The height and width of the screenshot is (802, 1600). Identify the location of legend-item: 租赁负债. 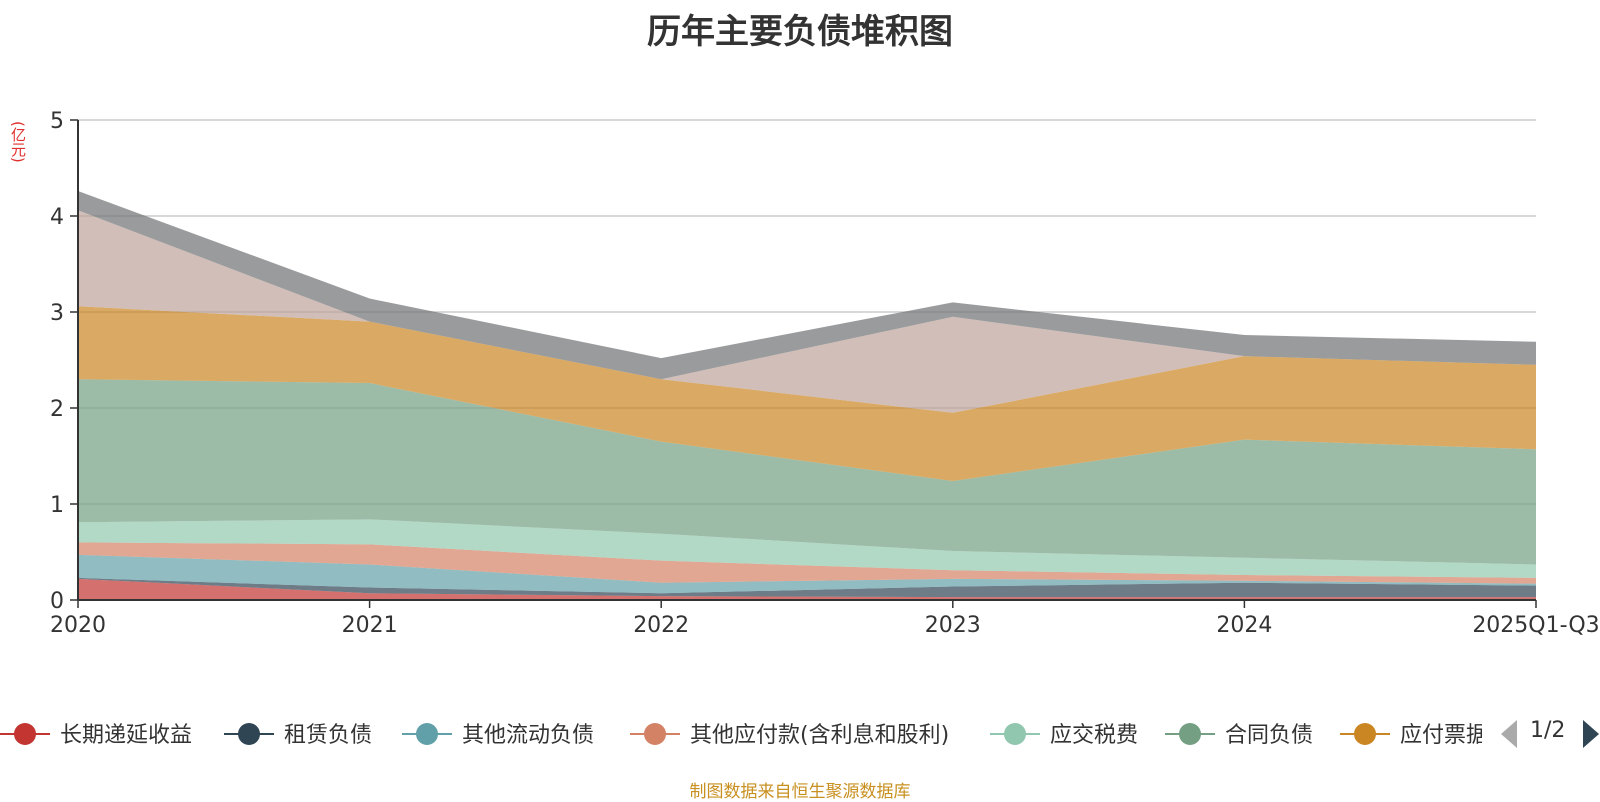
(298, 735).